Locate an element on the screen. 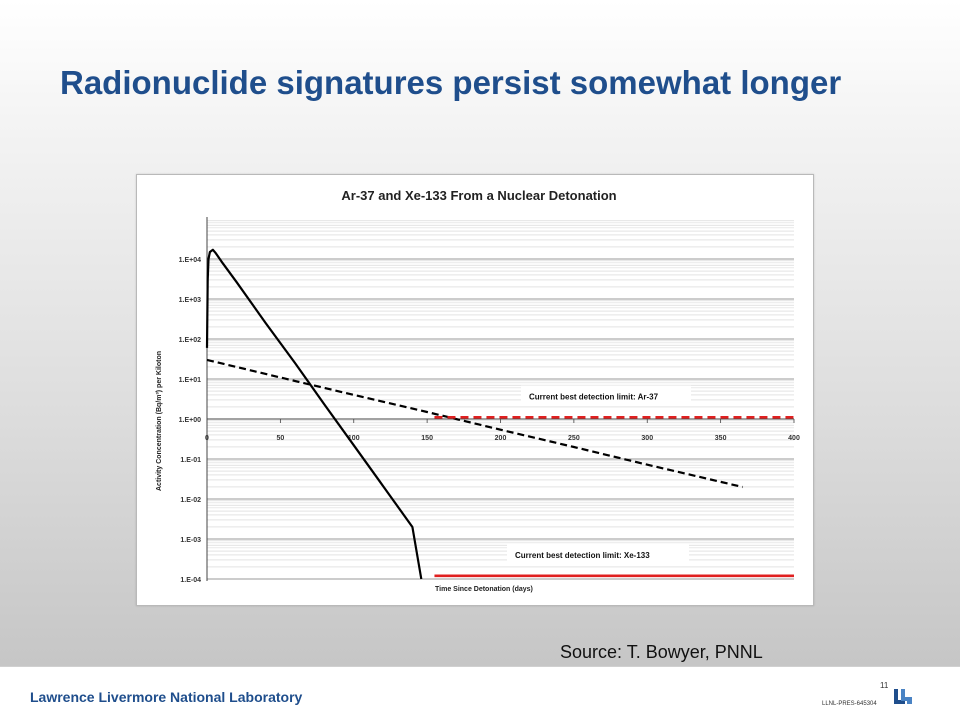 The image size is (960, 721). solid-series-line is located at coordinates (314, 414).